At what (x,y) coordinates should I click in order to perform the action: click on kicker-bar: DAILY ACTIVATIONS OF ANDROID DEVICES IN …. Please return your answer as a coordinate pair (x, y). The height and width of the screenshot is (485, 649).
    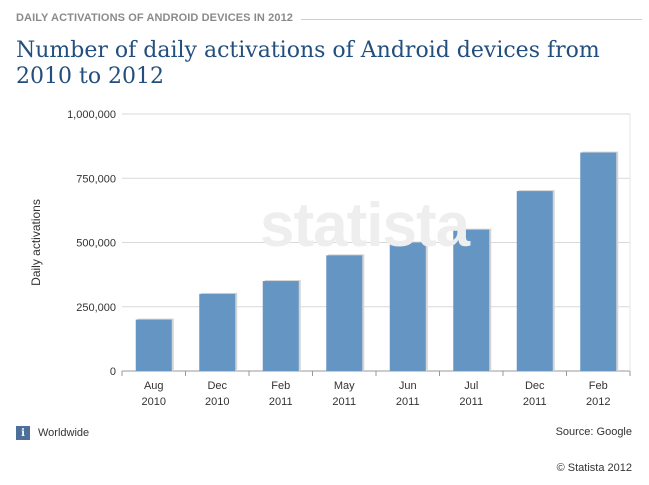
    Looking at the image, I should click on (329, 18).